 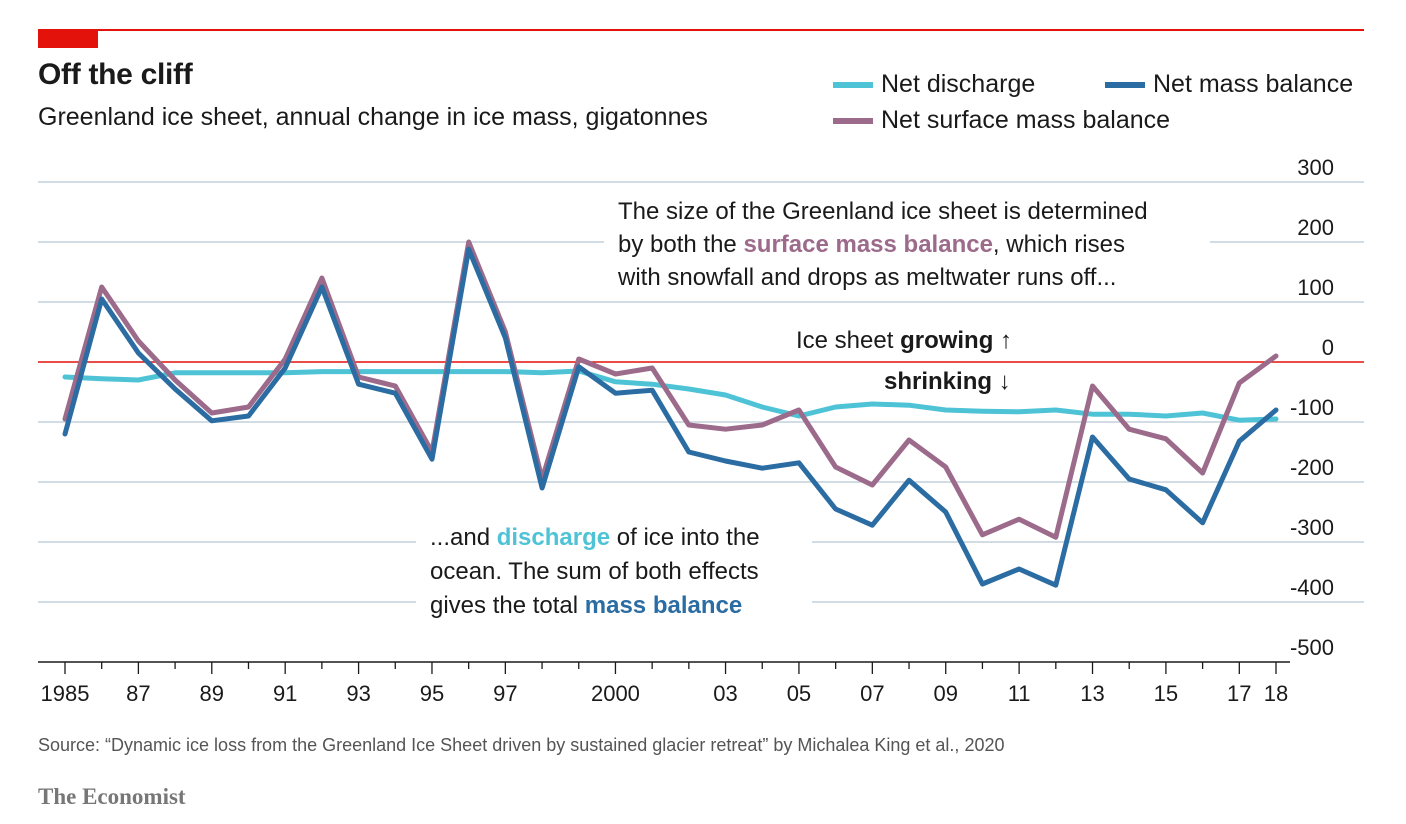 I want to click on x-tick-label: 91, so click(x=285, y=693).